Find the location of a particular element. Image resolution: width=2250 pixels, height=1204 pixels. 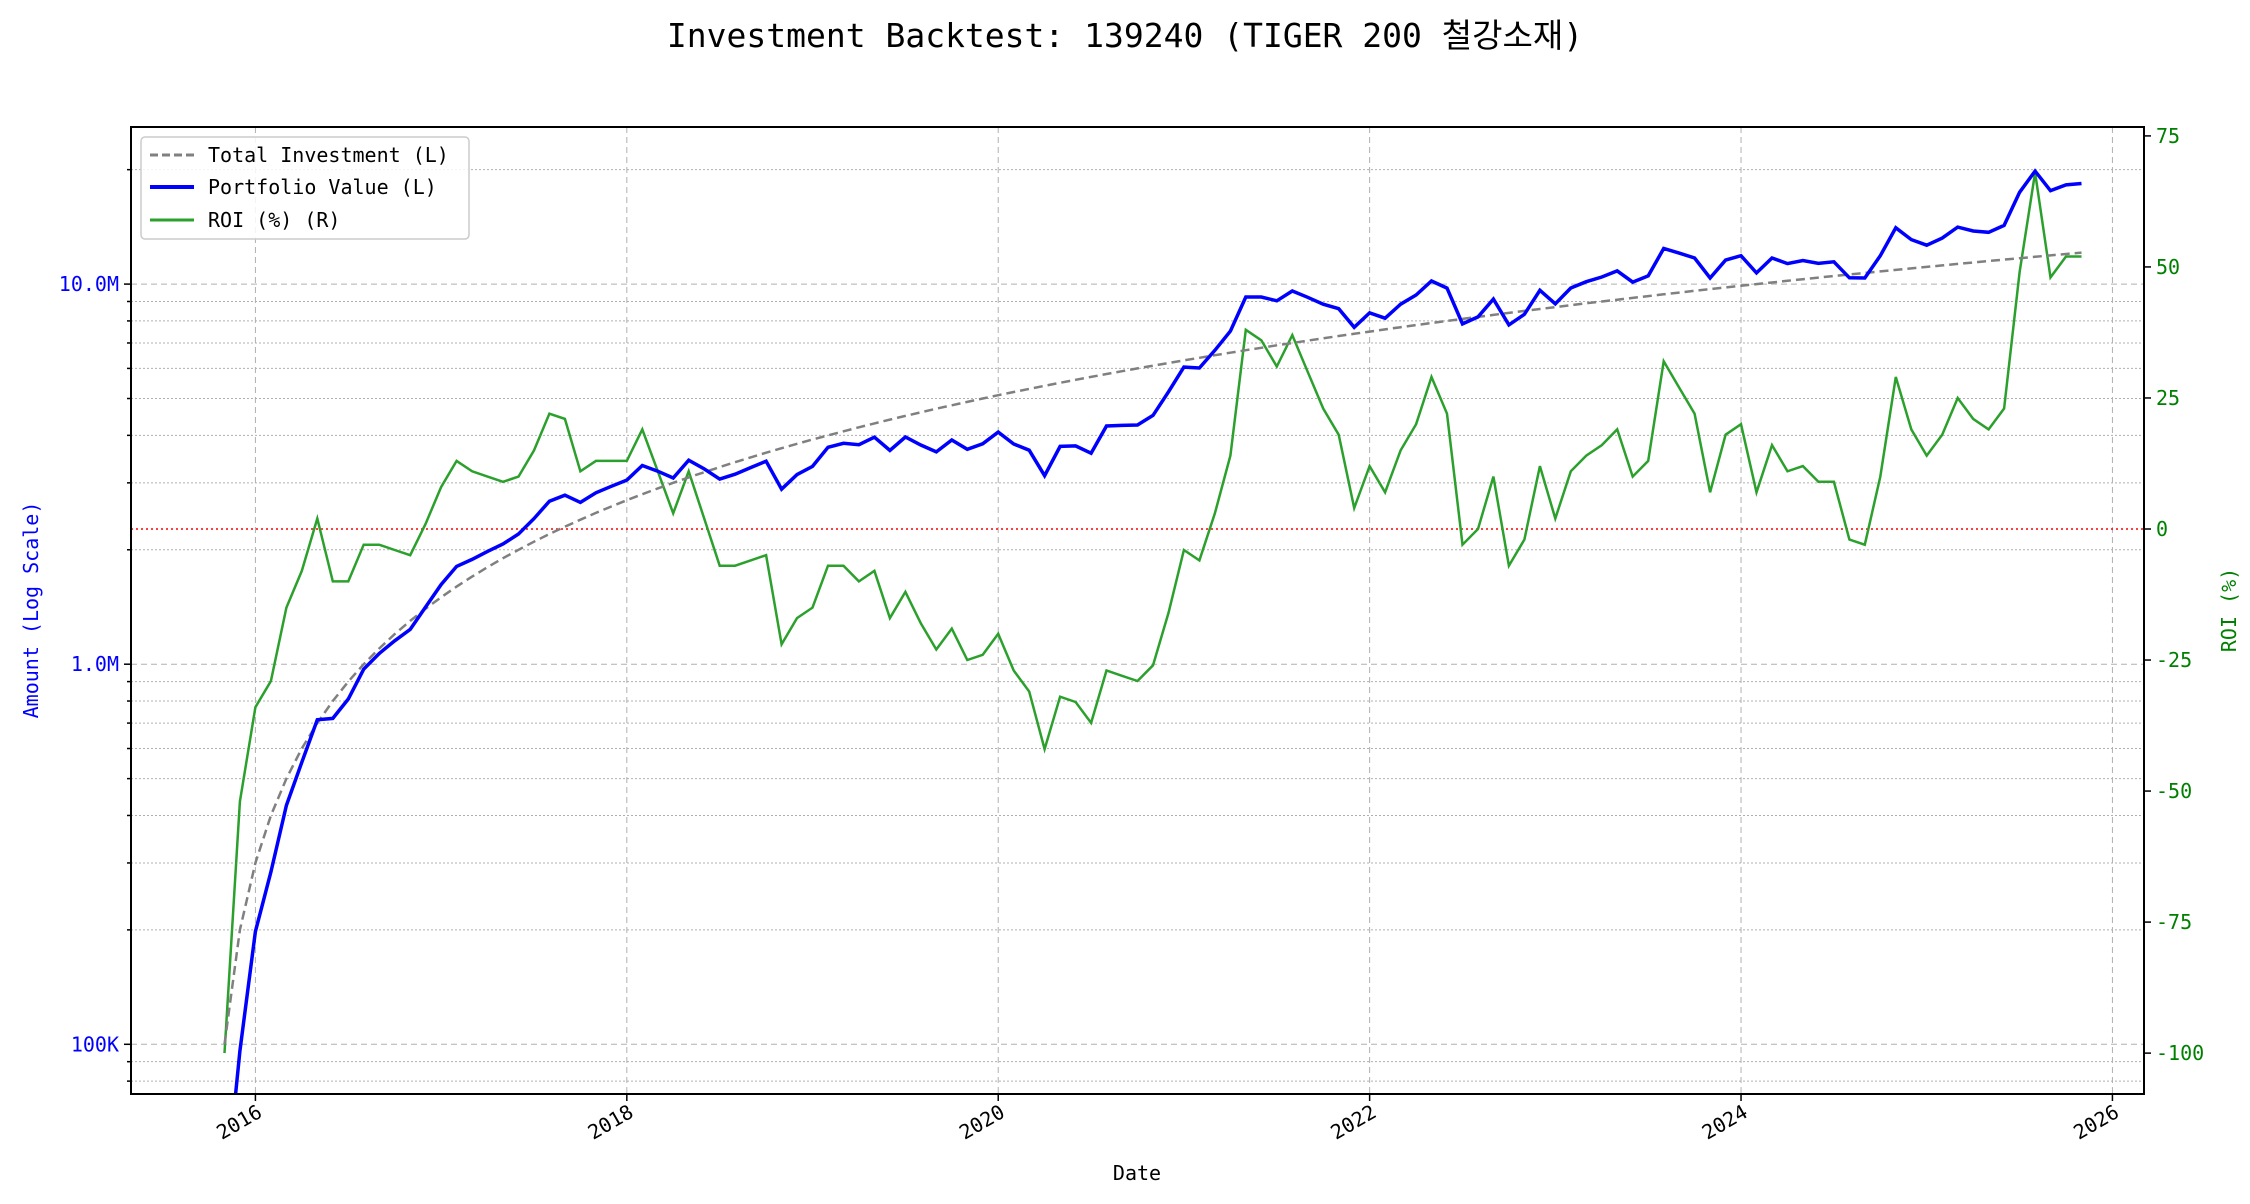

y-axis-right-label: ROI (%) is located at coordinates (2229, 610).